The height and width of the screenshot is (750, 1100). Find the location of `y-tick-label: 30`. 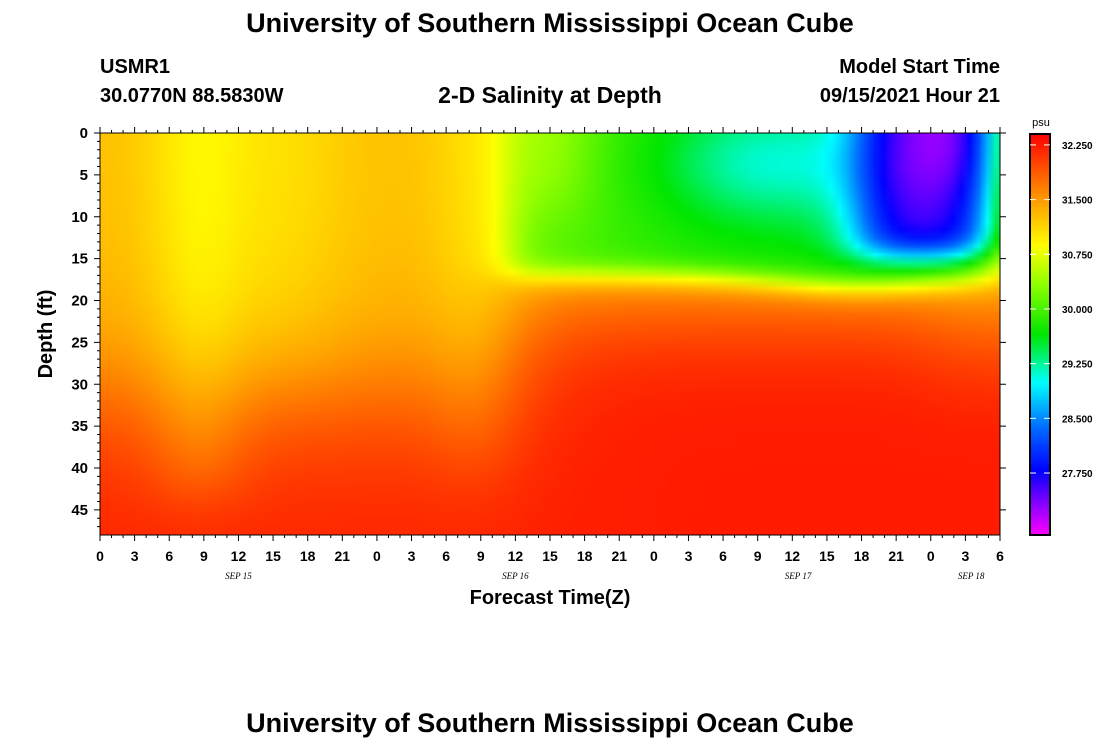

y-tick-label: 30 is located at coordinates (79, 384).